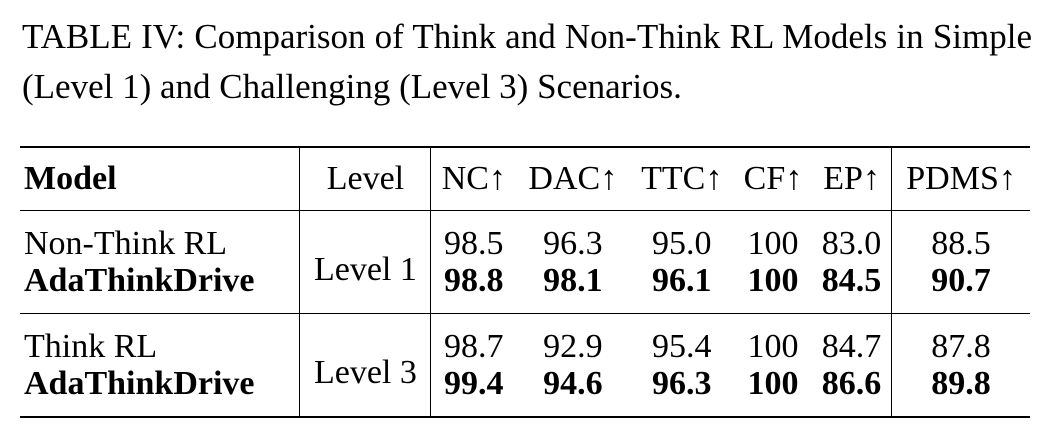 This screenshot has height=436, width=1052. Describe the element at coordinates (474, 280) in the screenshot. I see `value-cell: 98.8` at that location.